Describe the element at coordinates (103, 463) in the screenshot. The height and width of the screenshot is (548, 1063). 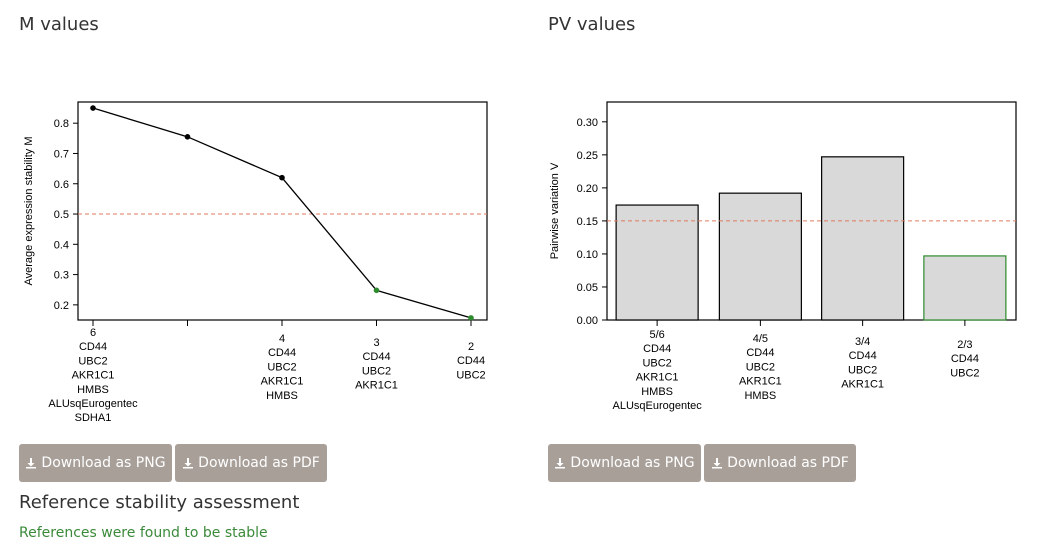
I see `m-download-png-label: Download as PNG` at that location.